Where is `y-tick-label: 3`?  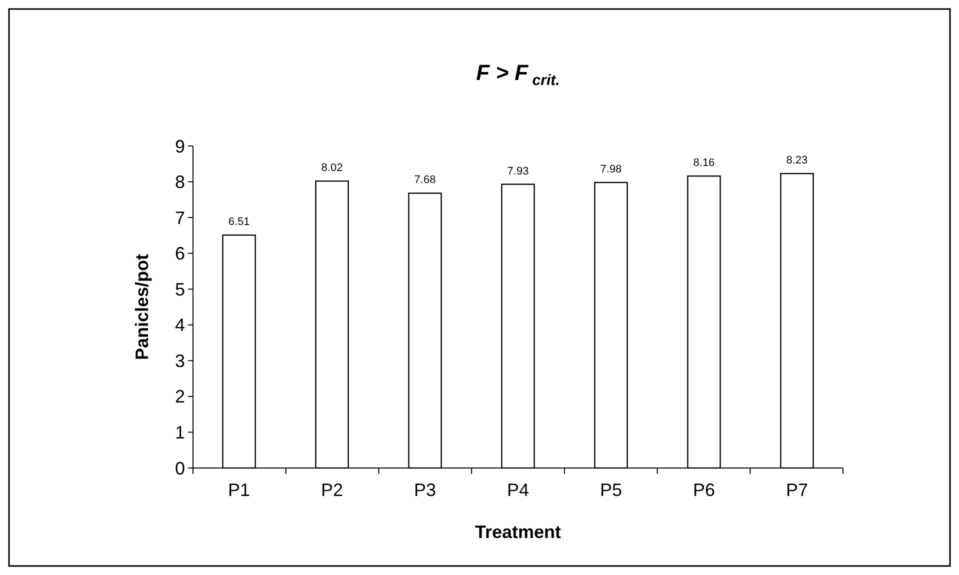
y-tick-label: 3 is located at coordinates (179, 360).